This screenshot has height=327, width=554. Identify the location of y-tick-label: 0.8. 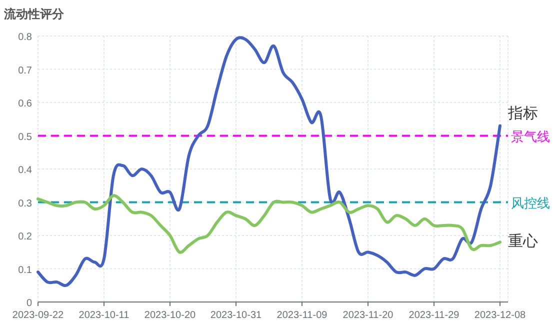
(25, 37).